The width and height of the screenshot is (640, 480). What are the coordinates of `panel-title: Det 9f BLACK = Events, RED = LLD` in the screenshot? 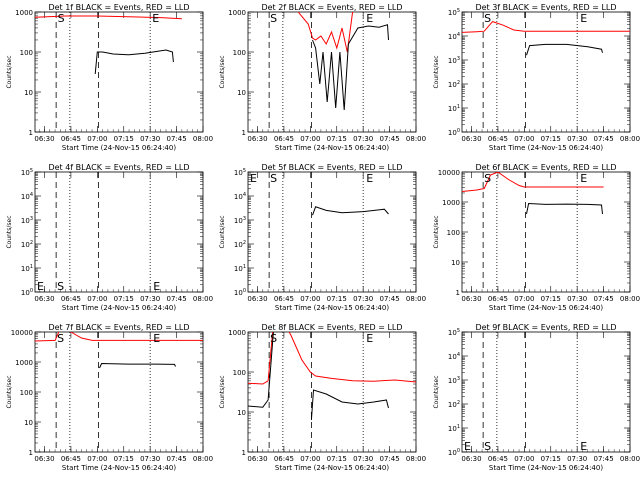 It's located at (545, 327).